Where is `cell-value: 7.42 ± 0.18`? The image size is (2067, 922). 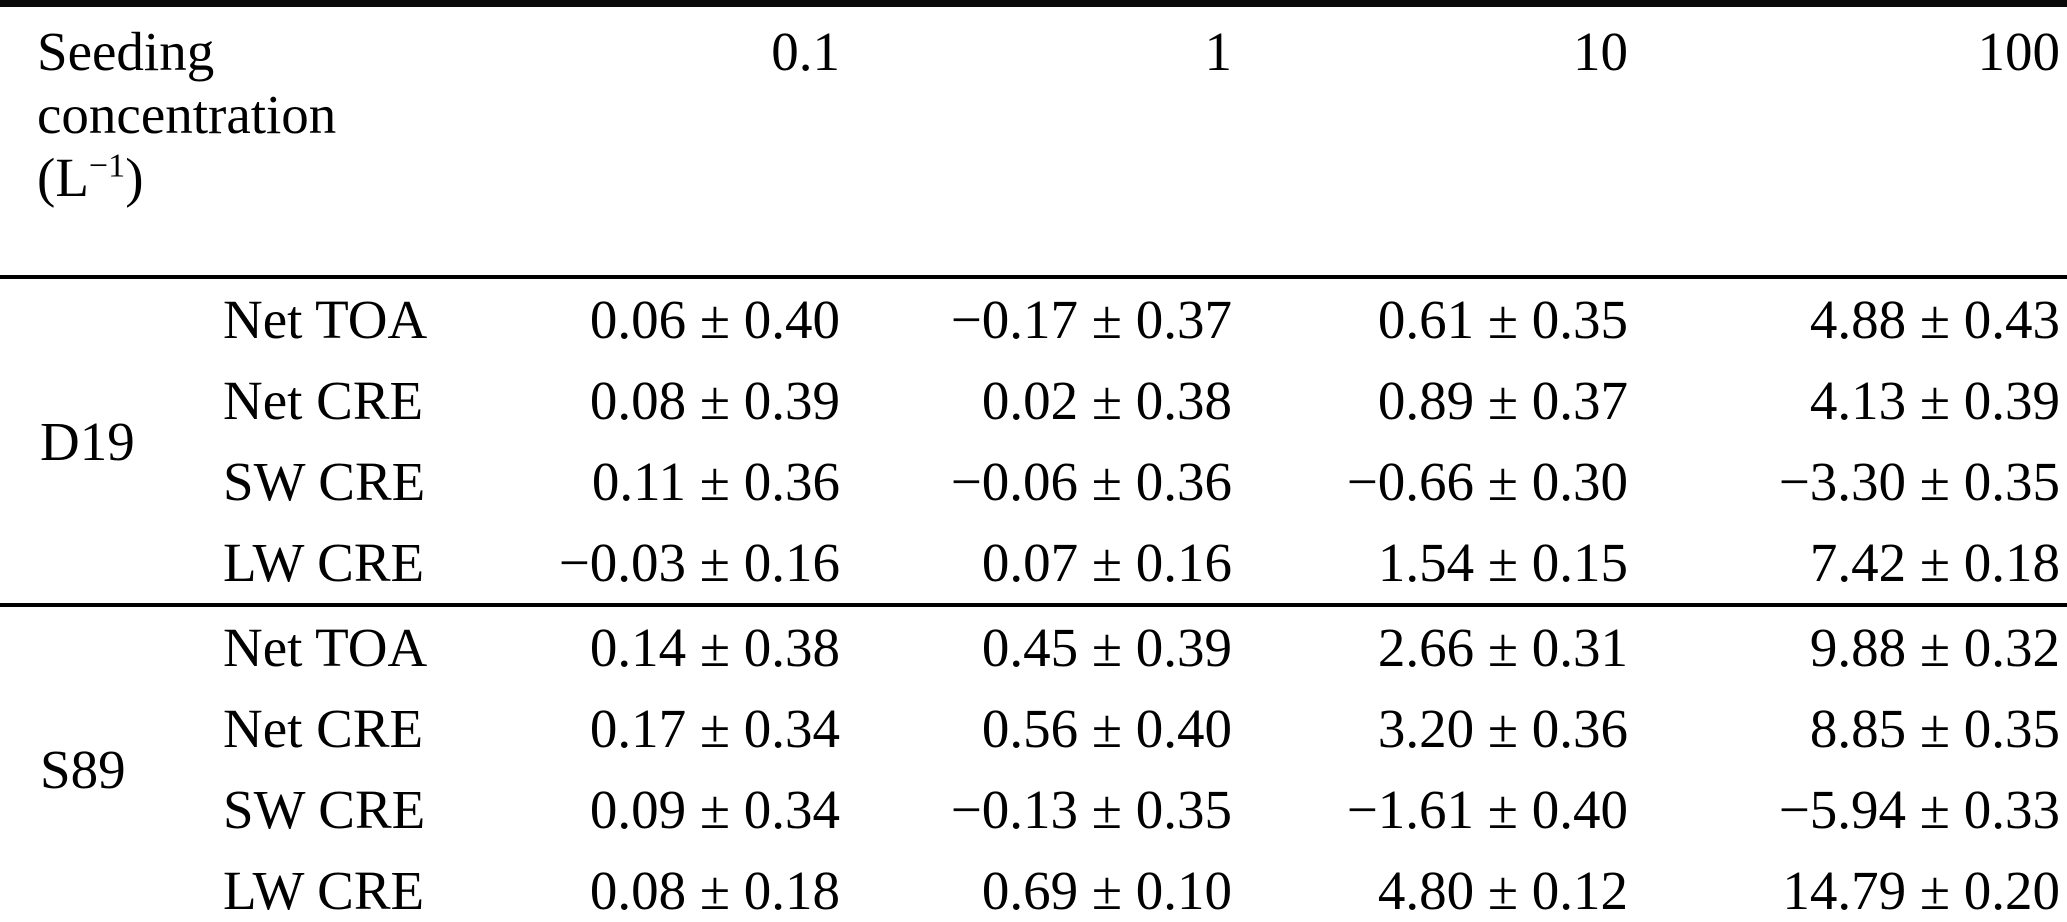 cell-value: 7.42 ± 0.18 is located at coordinates (1847, 564).